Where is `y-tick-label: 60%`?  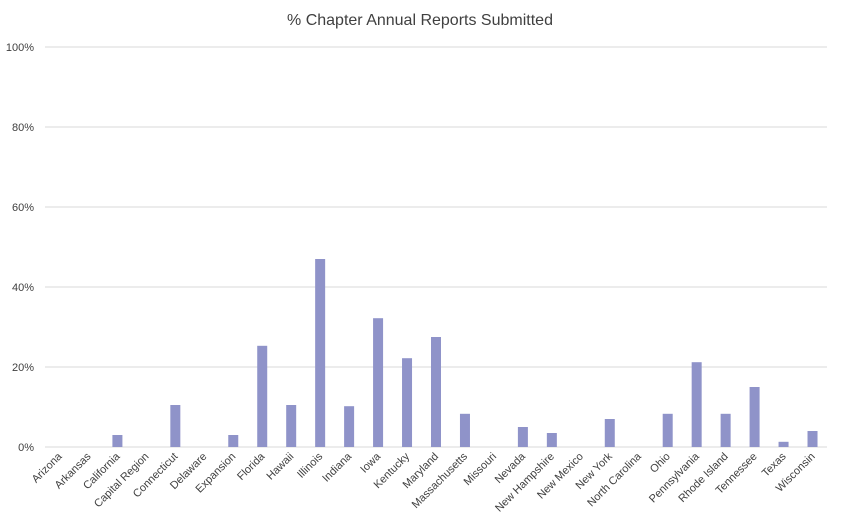 y-tick-label: 60% is located at coordinates (23, 208).